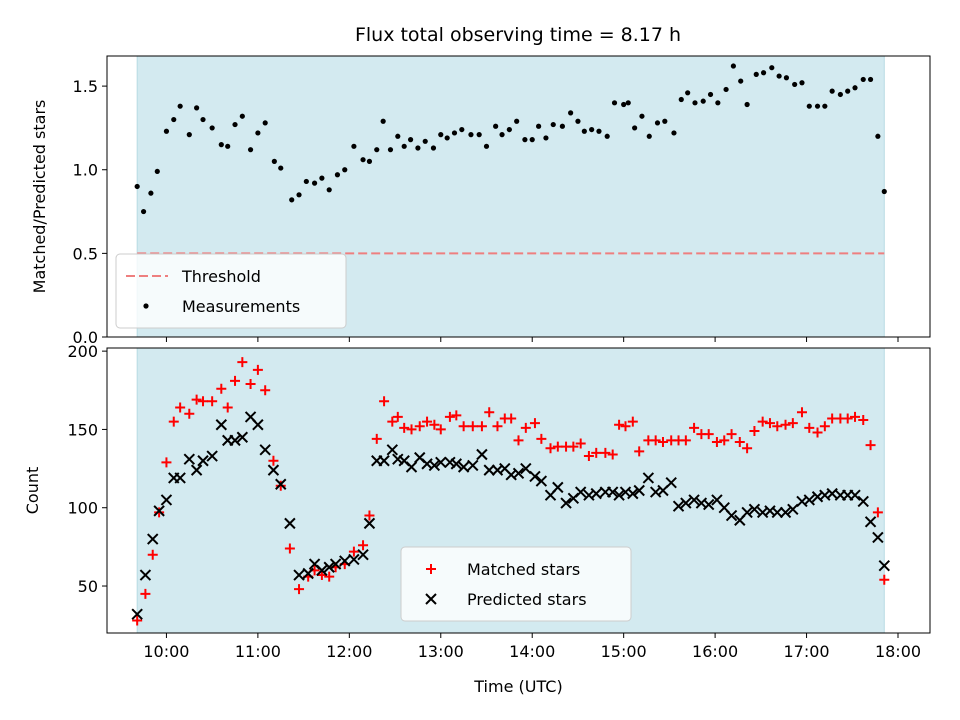 This screenshot has width=960, height=720. Describe the element at coordinates (85, 337) in the screenshot. I see `y-tick-label: 0.0` at that location.